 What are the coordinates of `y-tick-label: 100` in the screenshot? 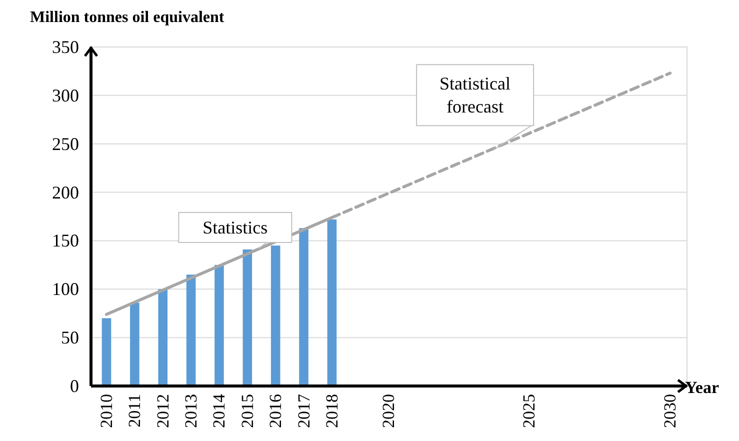 It's located at (65, 289).